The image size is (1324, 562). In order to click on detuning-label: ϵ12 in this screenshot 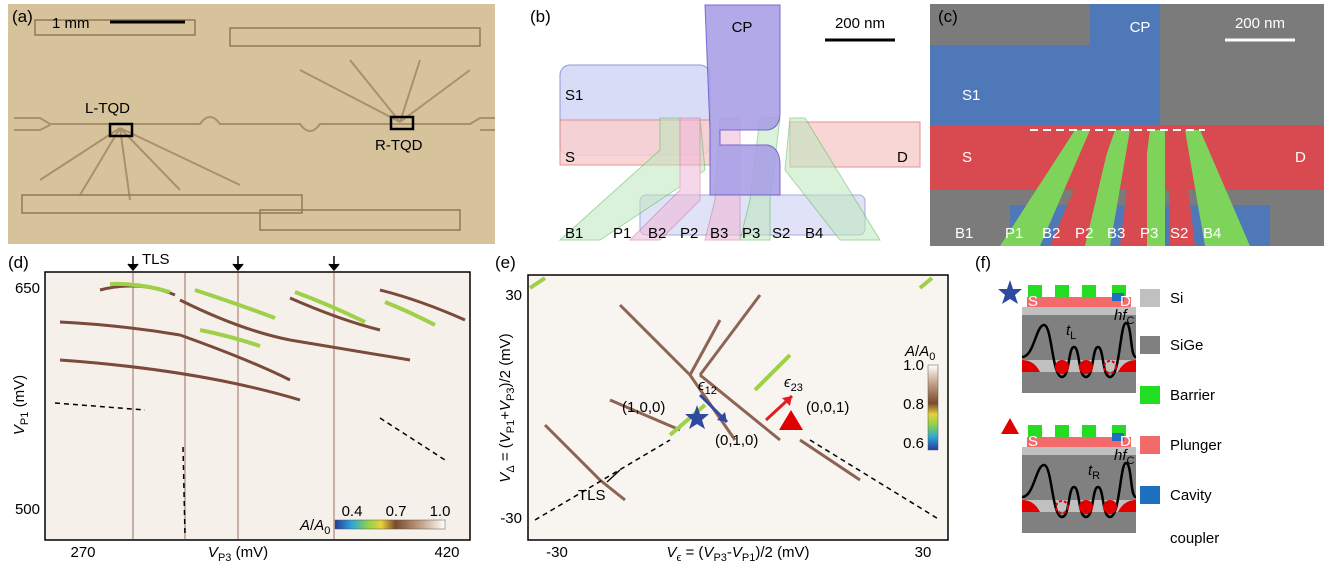, I will do `click(707, 387)`.